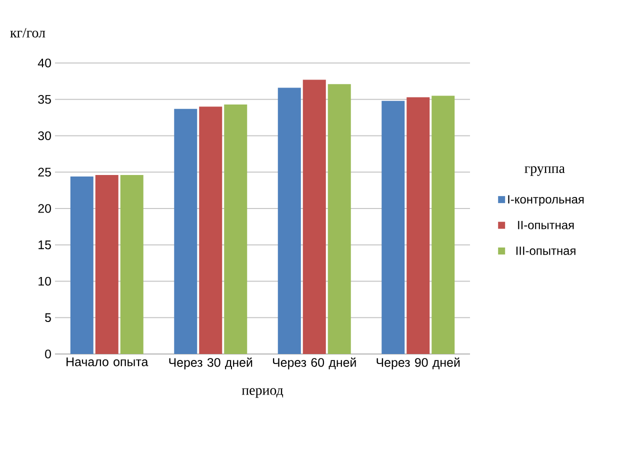  What do you see at coordinates (44, 208) in the screenshot?
I see `y-tick-label: 20` at bounding box center [44, 208].